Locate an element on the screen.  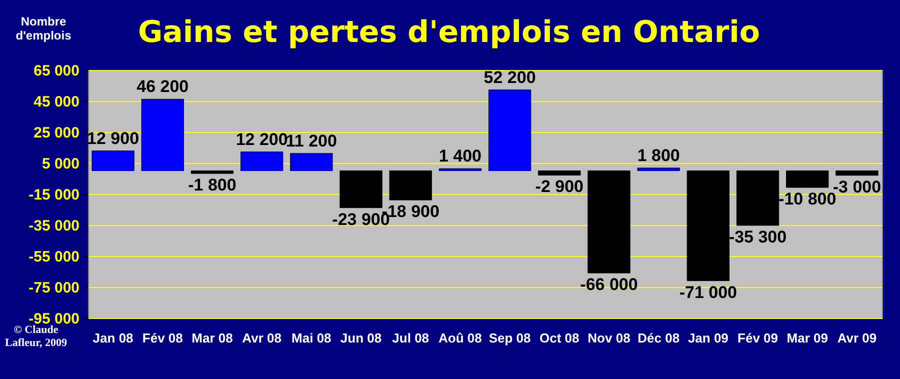
y-tick-label: 65 000 is located at coordinates (57, 71).